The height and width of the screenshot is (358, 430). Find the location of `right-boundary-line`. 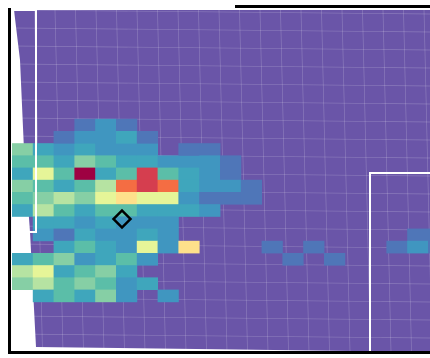

right-boundary-line is located at coordinates (399, 262).